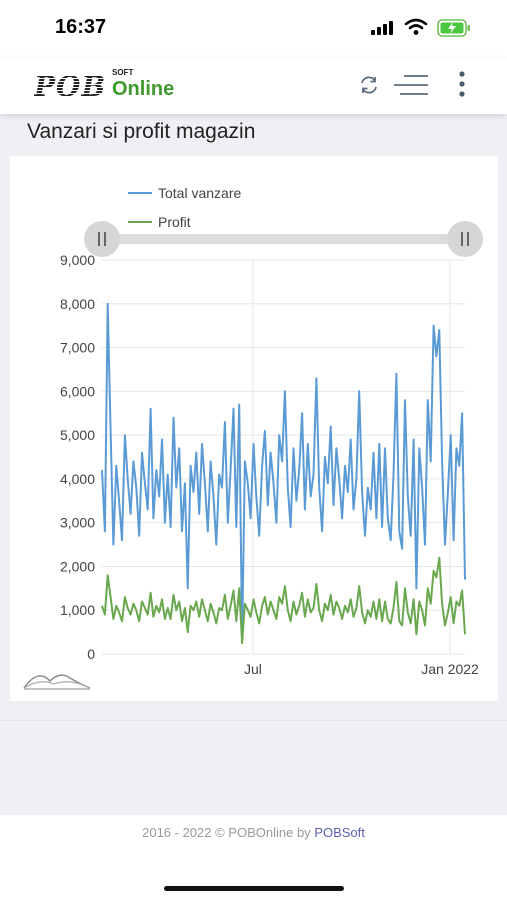 This screenshot has height=900, width=507. I want to click on more-vertical-icon, so click(462, 84).